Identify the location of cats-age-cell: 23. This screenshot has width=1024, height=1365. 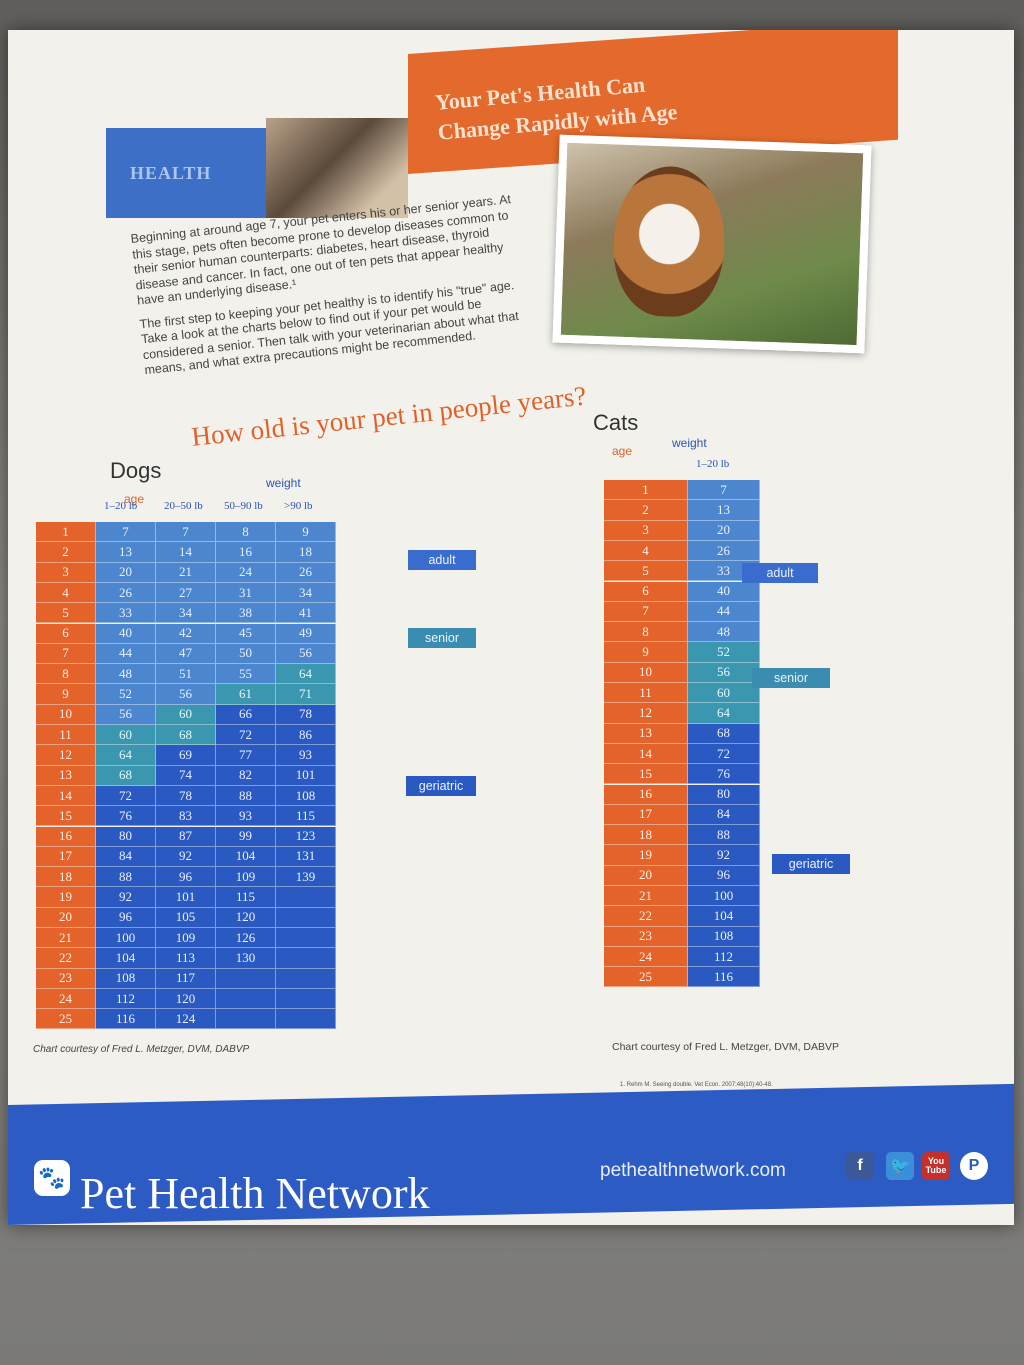
(646, 936).